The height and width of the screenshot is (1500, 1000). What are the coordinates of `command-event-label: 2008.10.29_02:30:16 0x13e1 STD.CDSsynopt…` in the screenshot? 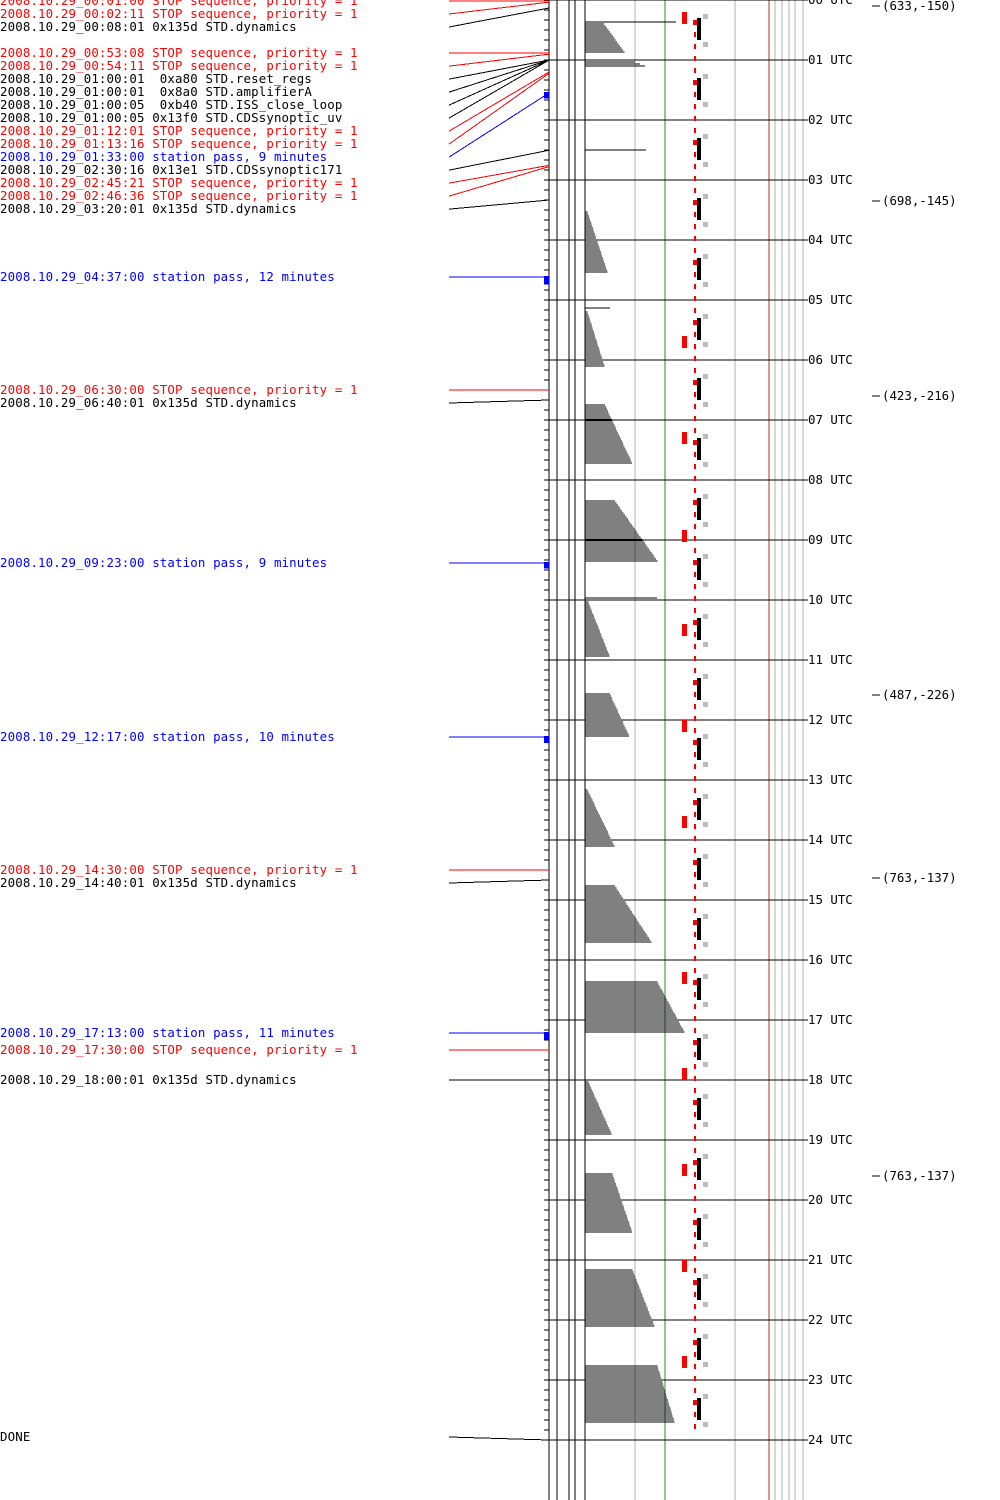 It's located at (171, 170).